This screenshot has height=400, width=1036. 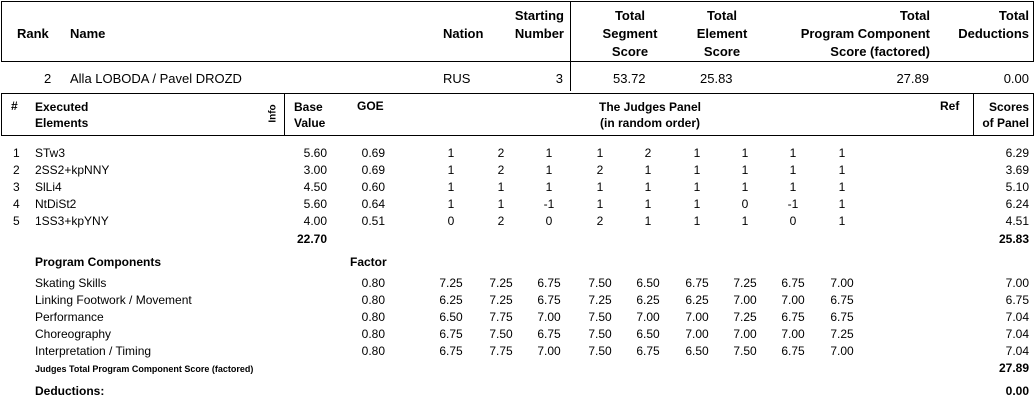 What do you see at coordinates (1, 114) in the screenshot?
I see `elements-box-left` at bounding box center [1, 114].